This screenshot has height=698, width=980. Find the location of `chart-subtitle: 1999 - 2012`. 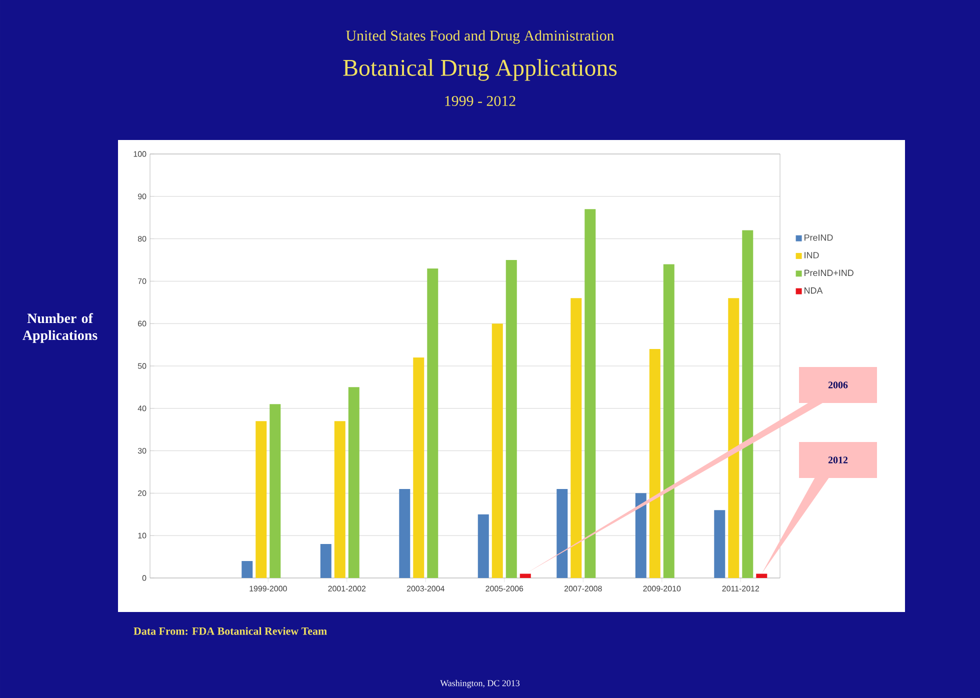

chart-subtitle: 1999 - 2012 is located at coordinates (480, 101).